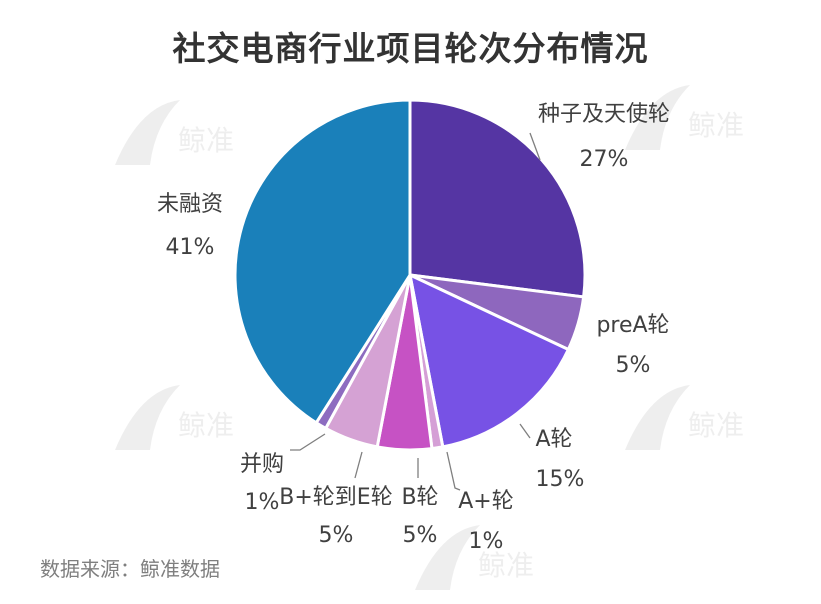  I want to click on slice-value-label: 15%, so click(560, 479).